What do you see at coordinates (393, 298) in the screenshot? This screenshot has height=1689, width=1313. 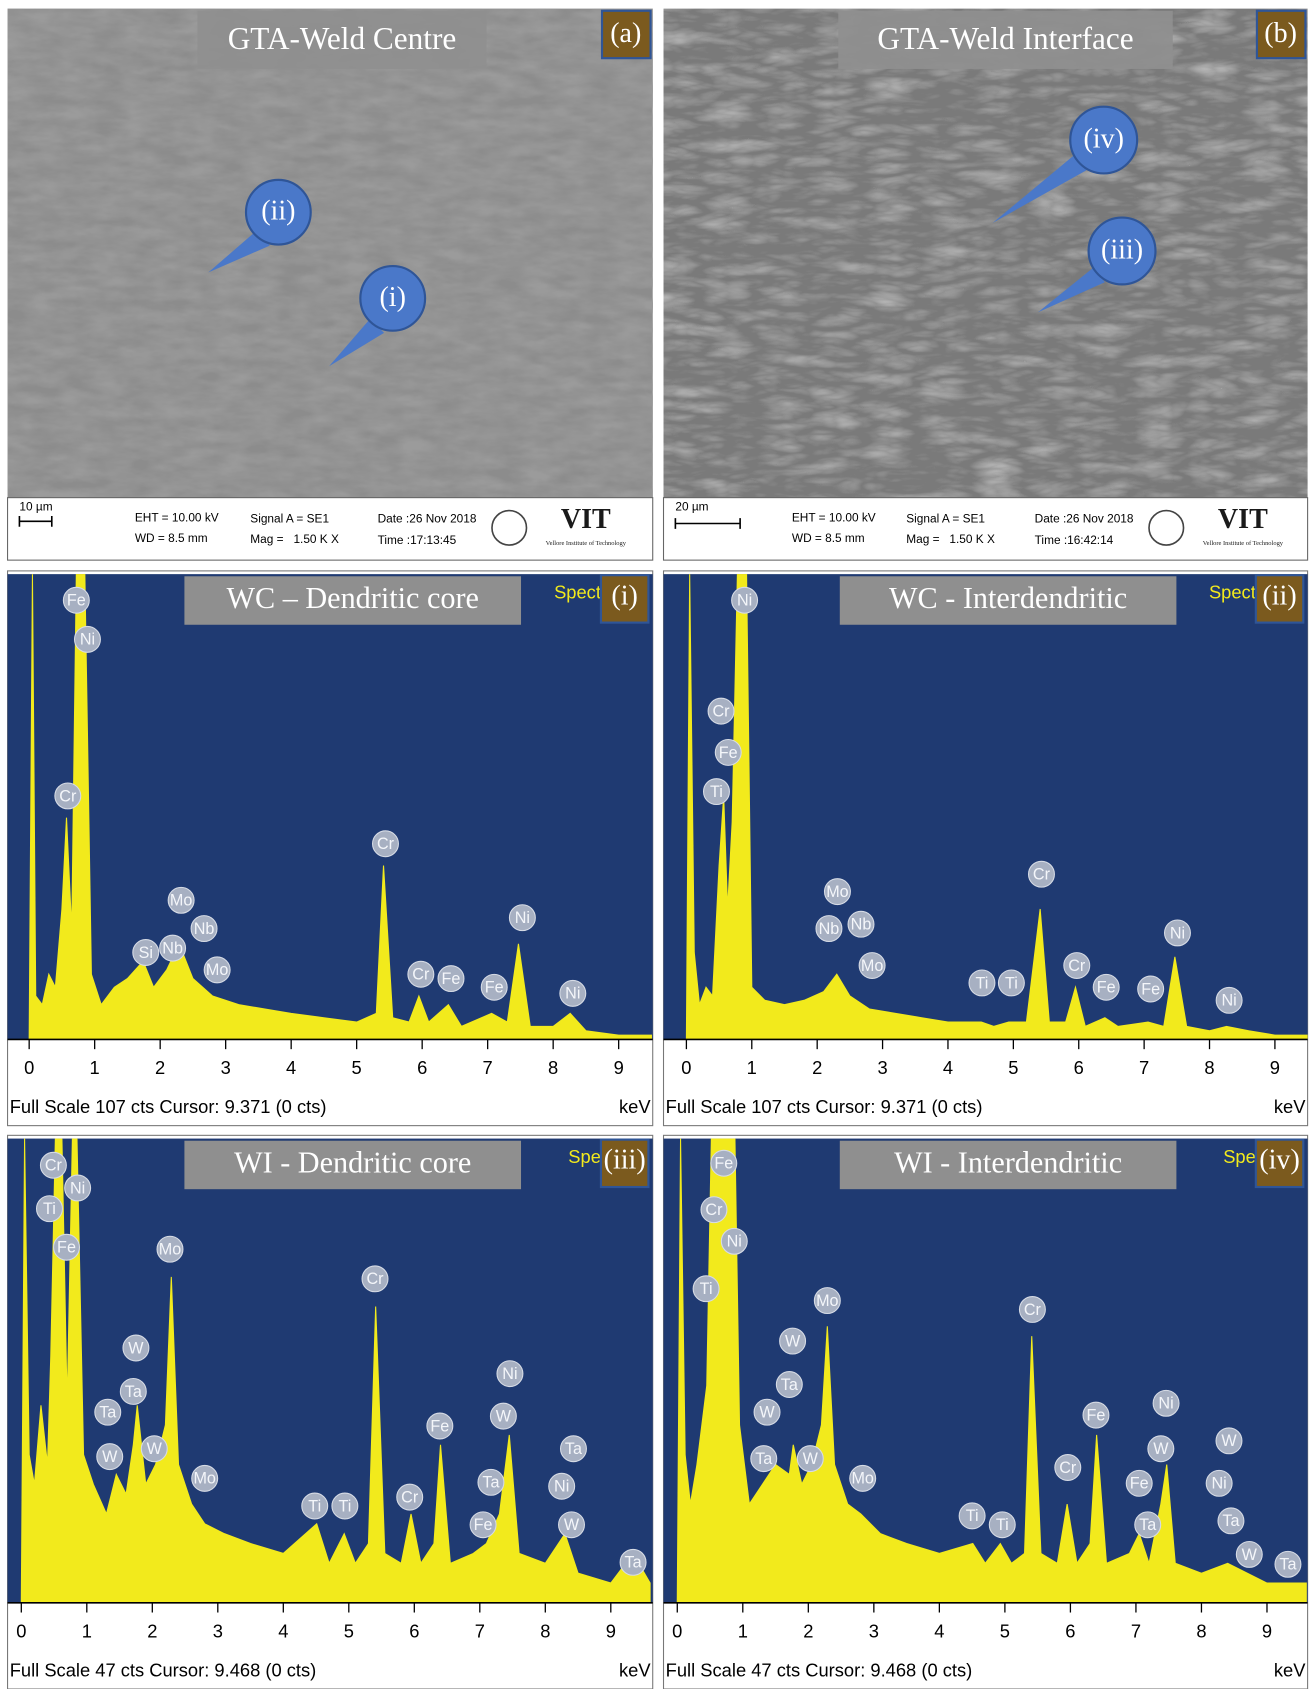 I see `callout` at bounding box center [393, 298].